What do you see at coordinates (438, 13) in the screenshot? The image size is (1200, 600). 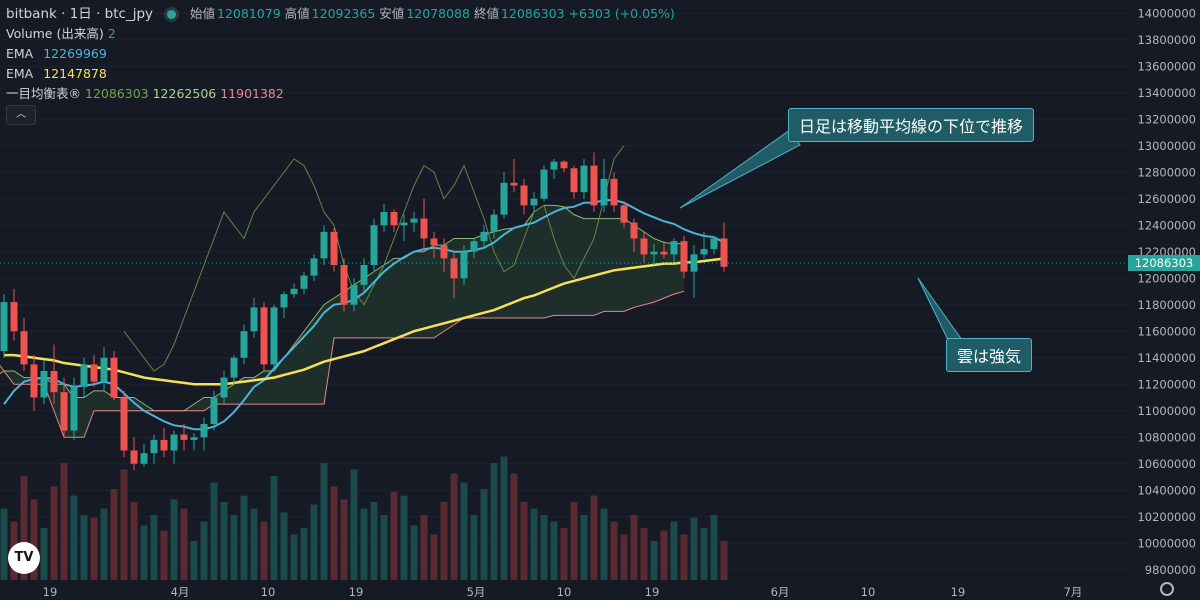 I see `low-value: 12078088` at bounding box center [438, 13].